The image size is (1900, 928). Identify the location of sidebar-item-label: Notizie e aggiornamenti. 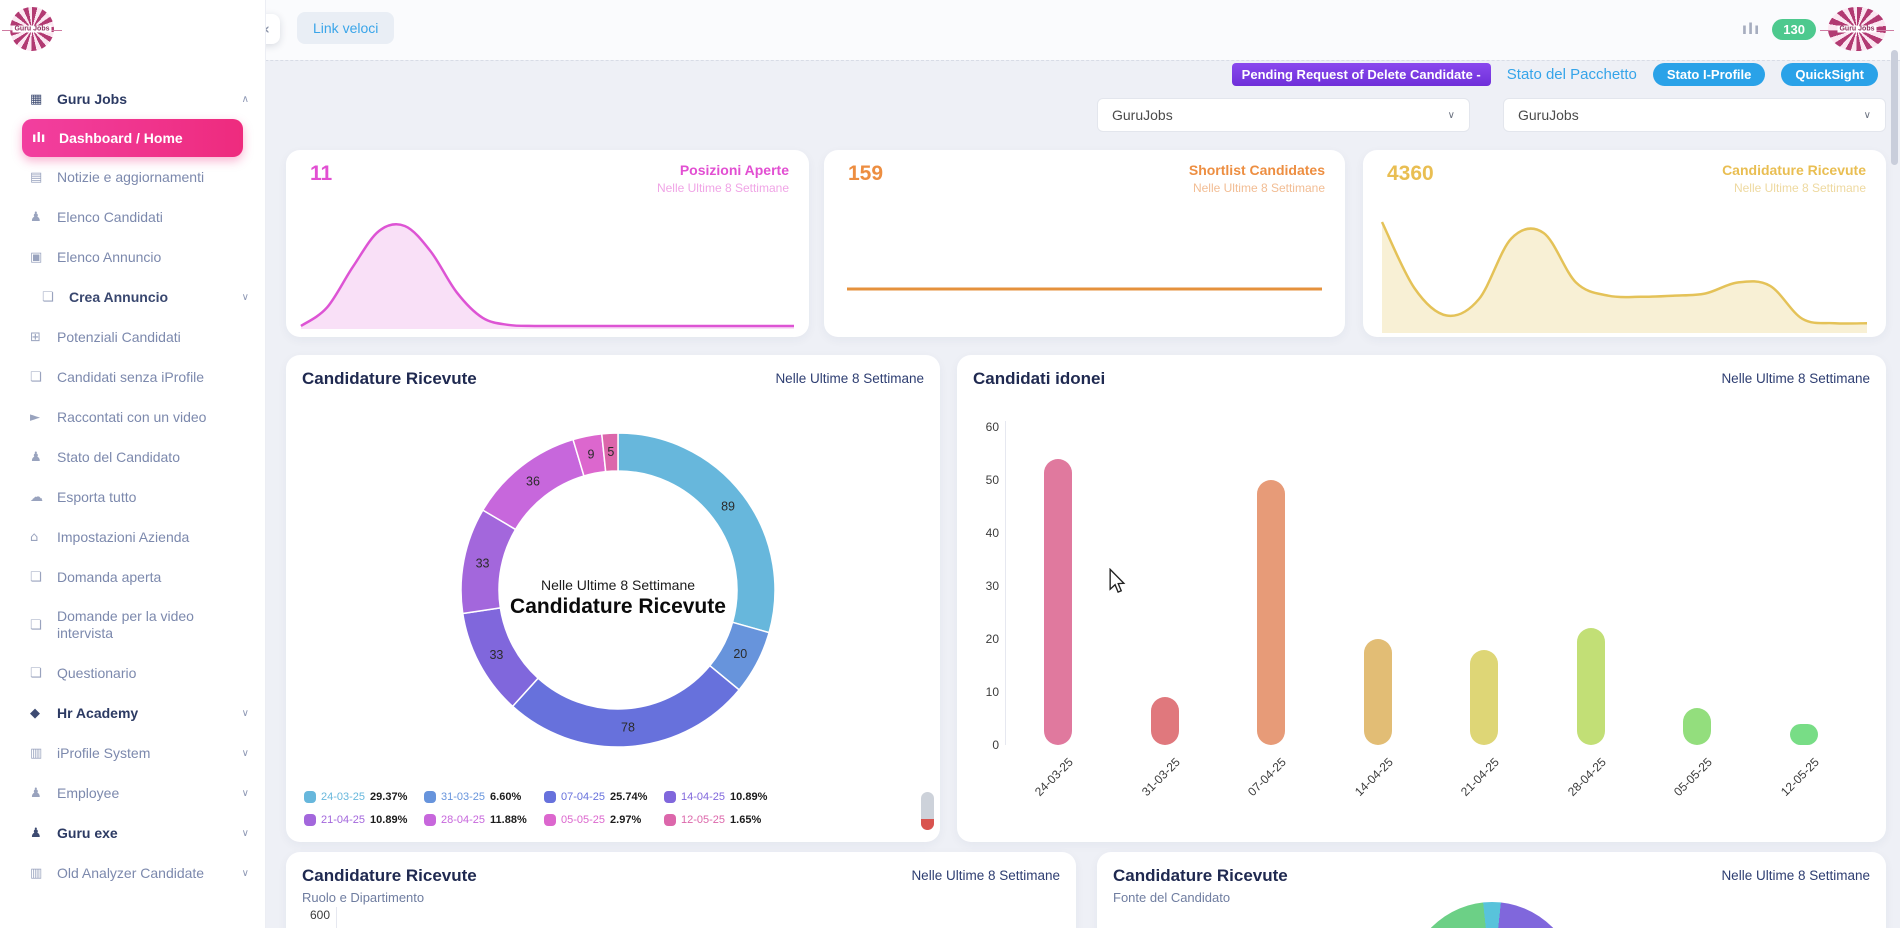
(131, 177).